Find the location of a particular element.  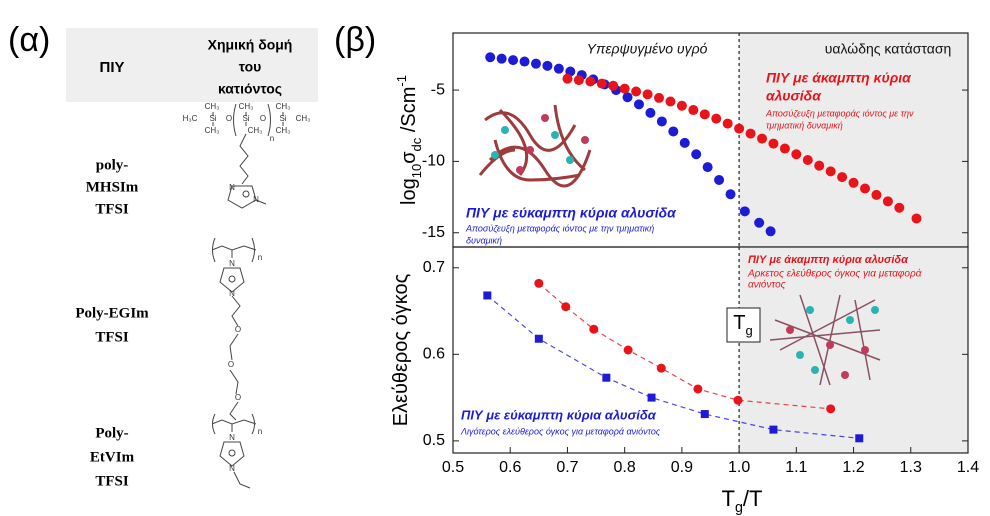

table-header: του is located at coordinates (250, 67).